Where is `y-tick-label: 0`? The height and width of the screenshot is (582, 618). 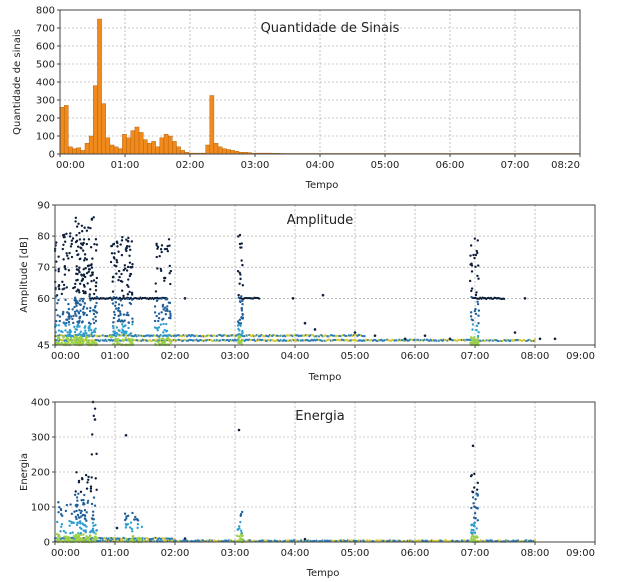
y-tick-label: 0 is located at coordinates (47, 543).